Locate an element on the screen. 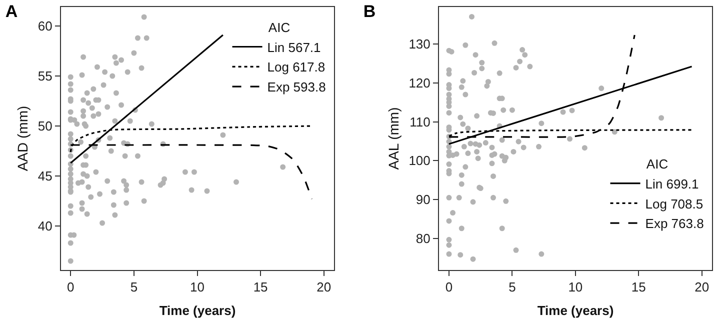 The width and height of the screenshot is (716, 332). legend-label: Log 708.5 is located at coordinates (674, 204).